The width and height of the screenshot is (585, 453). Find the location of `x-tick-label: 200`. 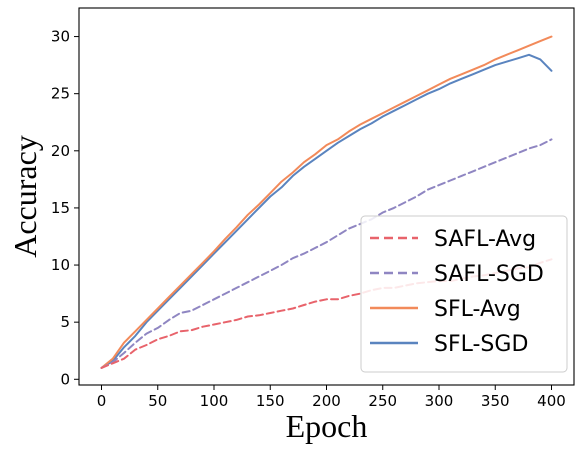

x-tick-label: 200 is located at coordinates (326, 401).